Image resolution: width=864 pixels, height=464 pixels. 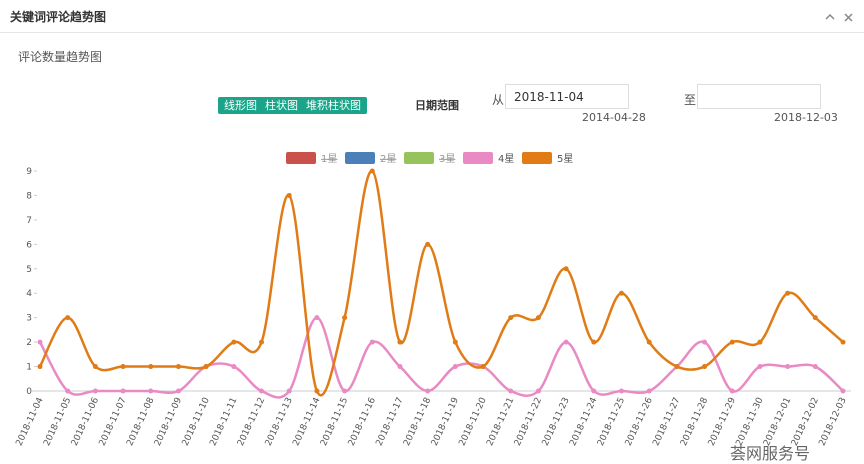 What do you see at coordinates (759, 96) in the screenshot?
I see `to-input` at bounding box center [759, 96].